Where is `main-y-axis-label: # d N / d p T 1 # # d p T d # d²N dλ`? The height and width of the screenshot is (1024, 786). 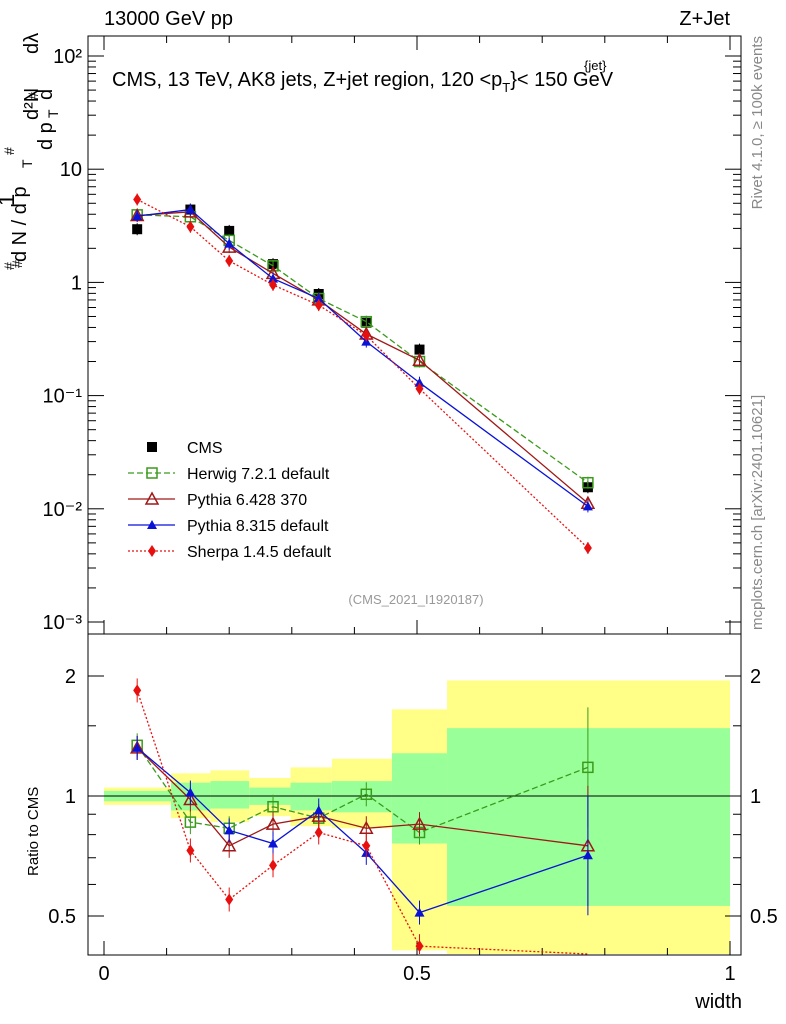
main-y-axis-label: # d N / d p T 1 # # d p T d # d²N dλ is located at coordinates (30, 151).